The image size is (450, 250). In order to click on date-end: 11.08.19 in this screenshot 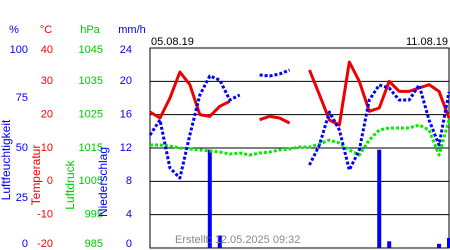, I will do `click(427, 42)`.